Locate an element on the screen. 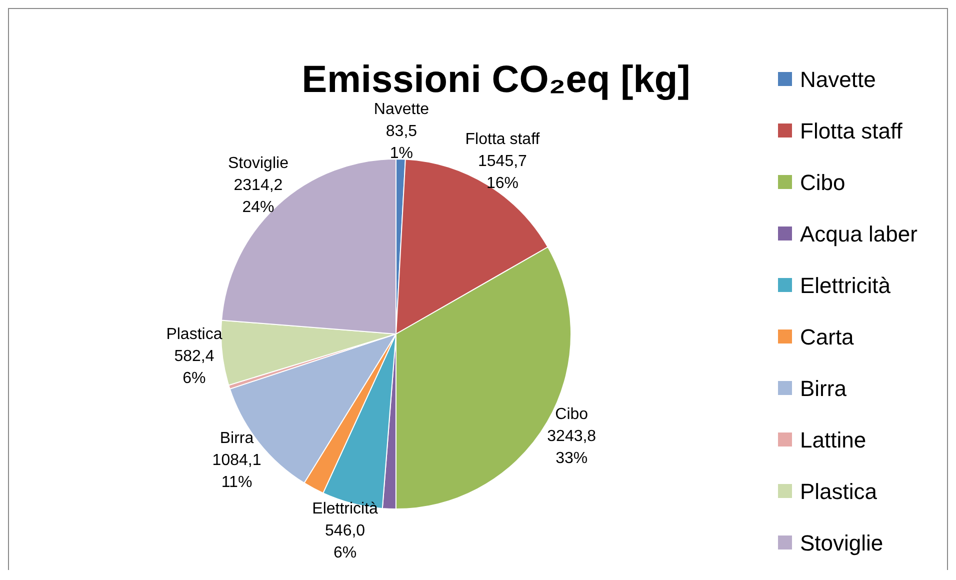 The image size is (956, 580). data-label: 2314,2 24% is located at coordinates (258, 196).